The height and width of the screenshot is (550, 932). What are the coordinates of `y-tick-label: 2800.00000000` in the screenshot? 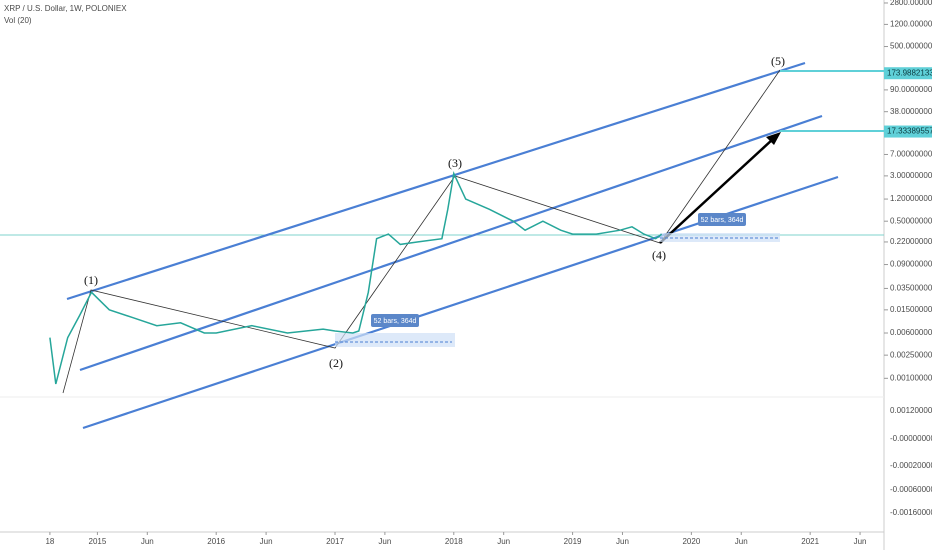 It's located at (911, 3).